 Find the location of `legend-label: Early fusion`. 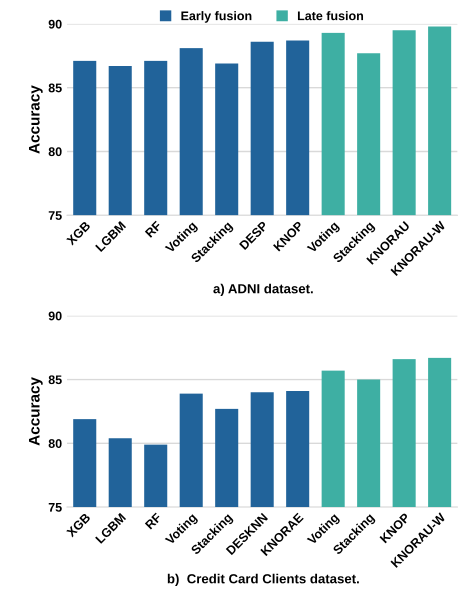

legend-label: Early fusion is located at coordinates (216, 17).